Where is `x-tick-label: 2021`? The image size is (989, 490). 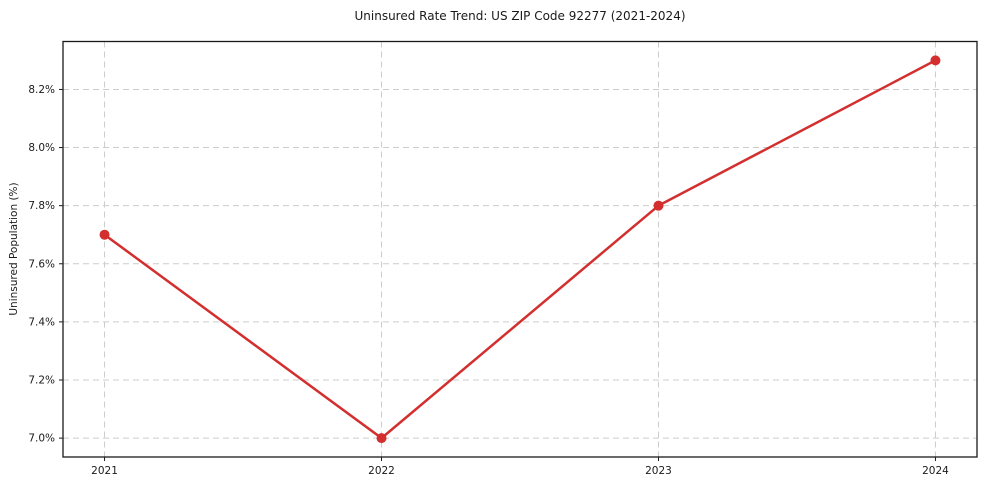 x-tick-label: 2021 is located at coordinates (104, 471).